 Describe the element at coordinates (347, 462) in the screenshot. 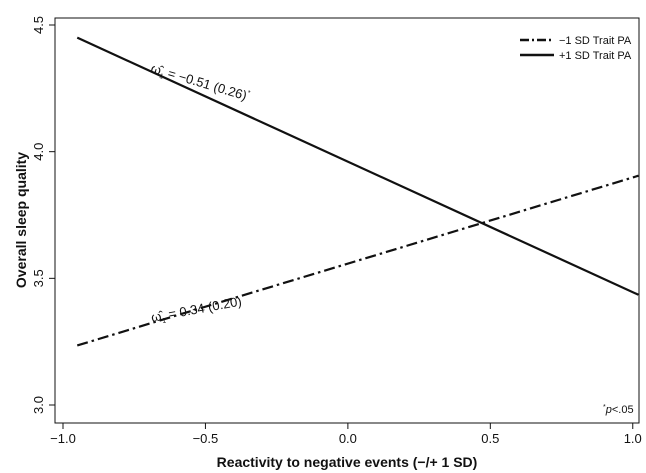

I see `x-axis-title: Reactivity to negative events (−/+ 1 SD)` at that location.